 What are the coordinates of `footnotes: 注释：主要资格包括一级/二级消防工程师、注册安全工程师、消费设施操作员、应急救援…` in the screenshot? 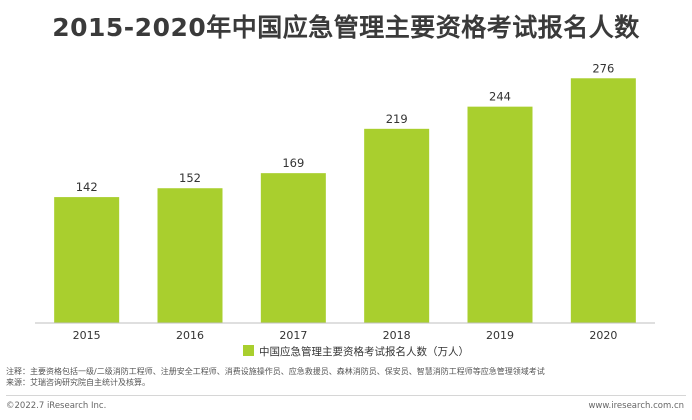 It's located at (275, 377).